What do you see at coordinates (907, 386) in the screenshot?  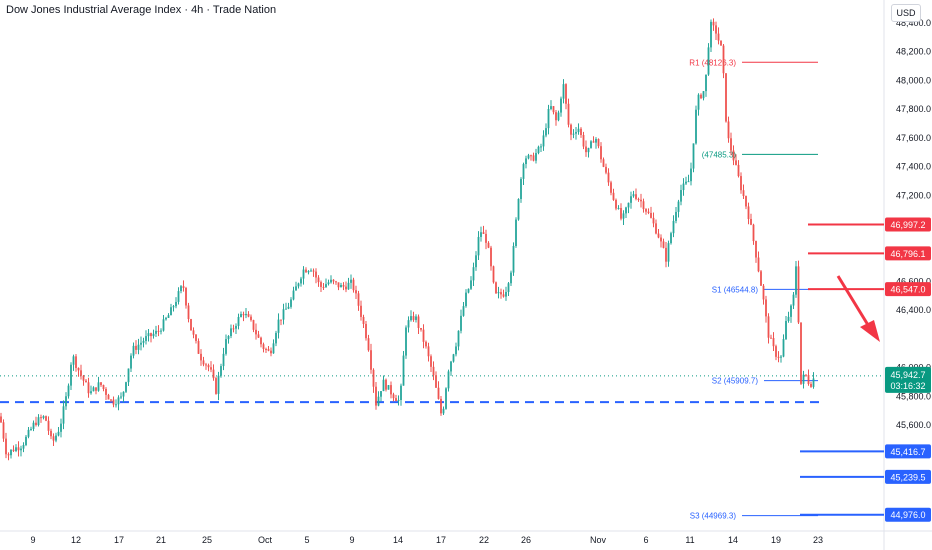 I see `bar-countdown-label: 03:16:32` at bounding box center [907, 386].